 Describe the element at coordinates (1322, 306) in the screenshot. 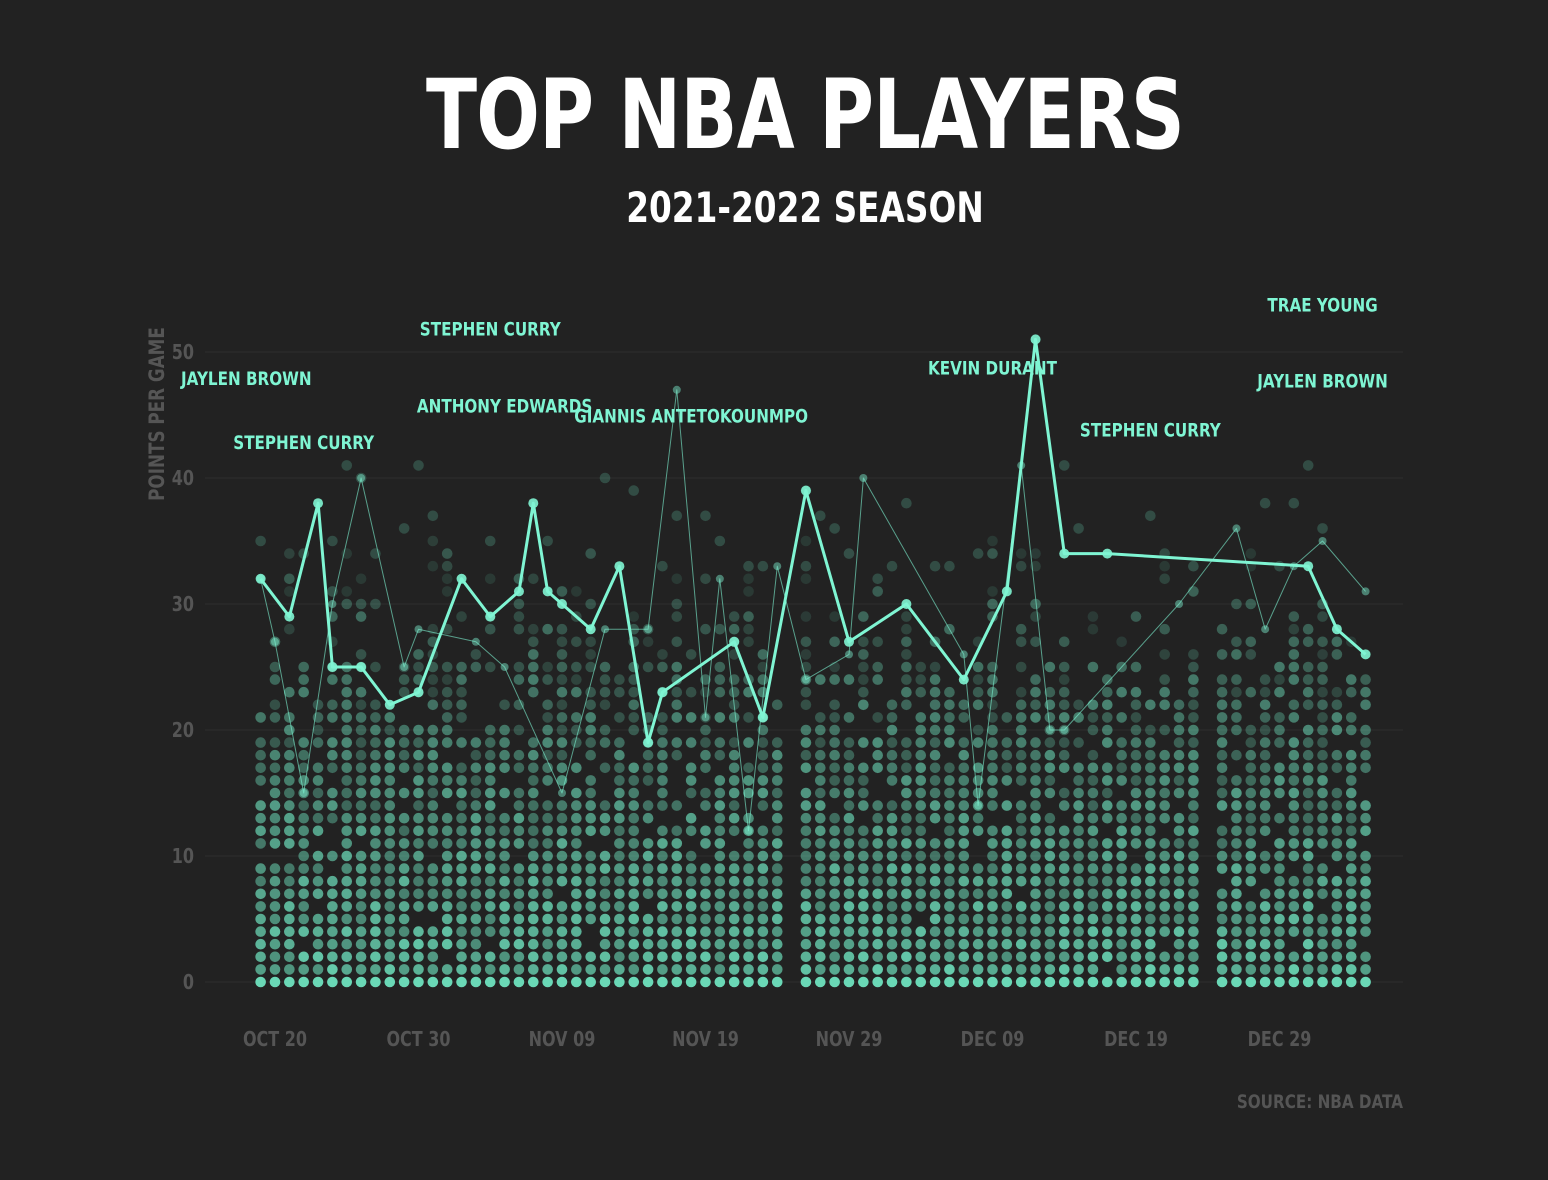

I see `player-annotation: TRAE YOUNG` at that location.